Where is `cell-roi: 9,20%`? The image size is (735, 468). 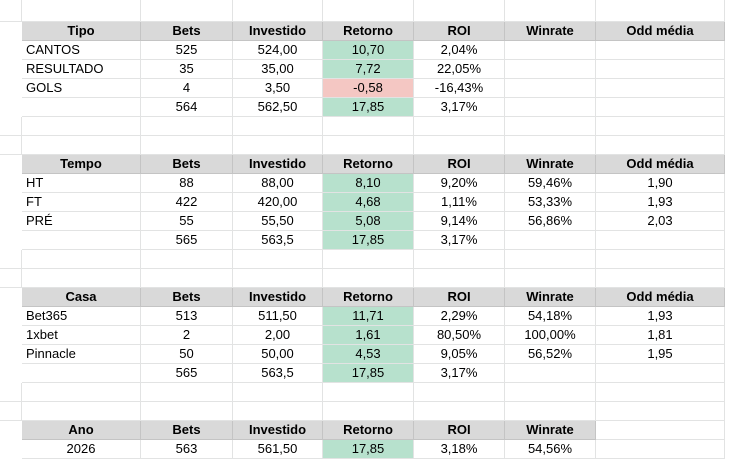 cell-roi: 9,20% is located at coordinates (459, 183).